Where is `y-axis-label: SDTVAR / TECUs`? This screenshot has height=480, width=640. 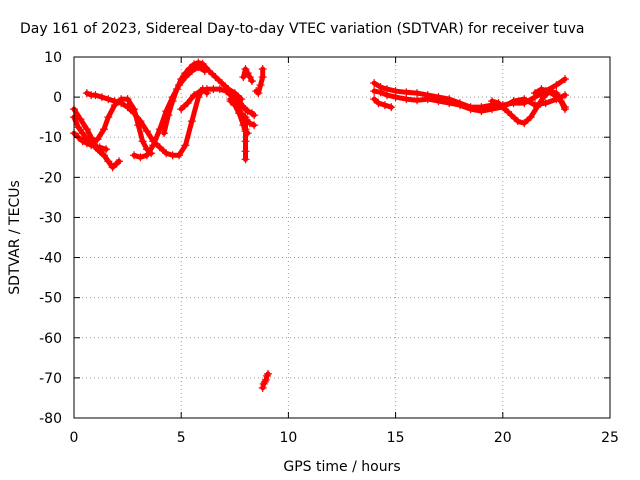
y-axis-label: SDTVAR / TECUs is located at coordinates (15, 237).